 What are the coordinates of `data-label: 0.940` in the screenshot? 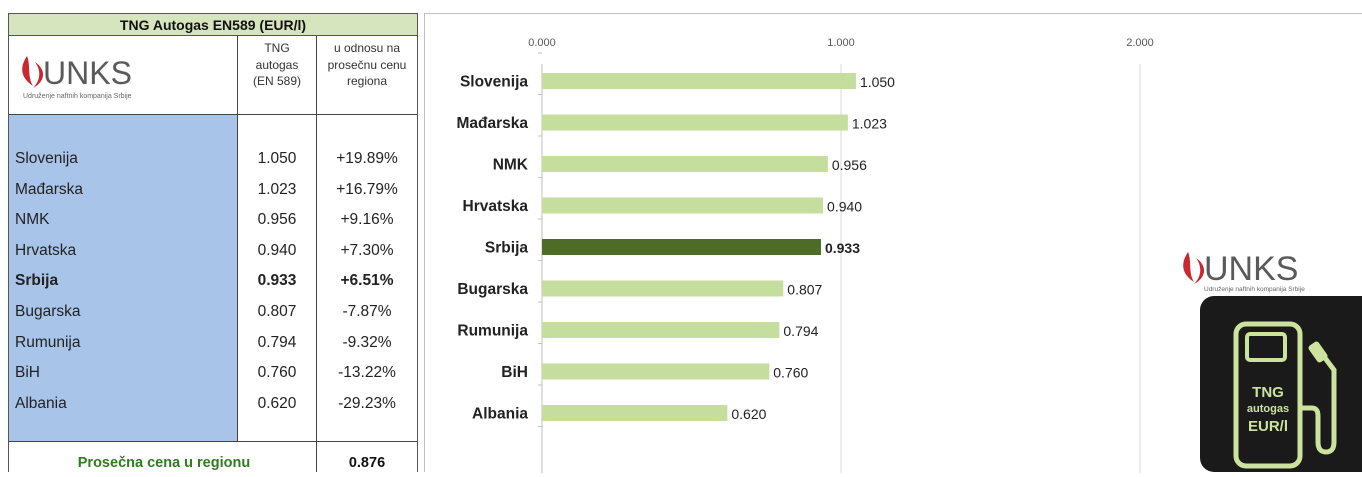 It's located at (844, 207).